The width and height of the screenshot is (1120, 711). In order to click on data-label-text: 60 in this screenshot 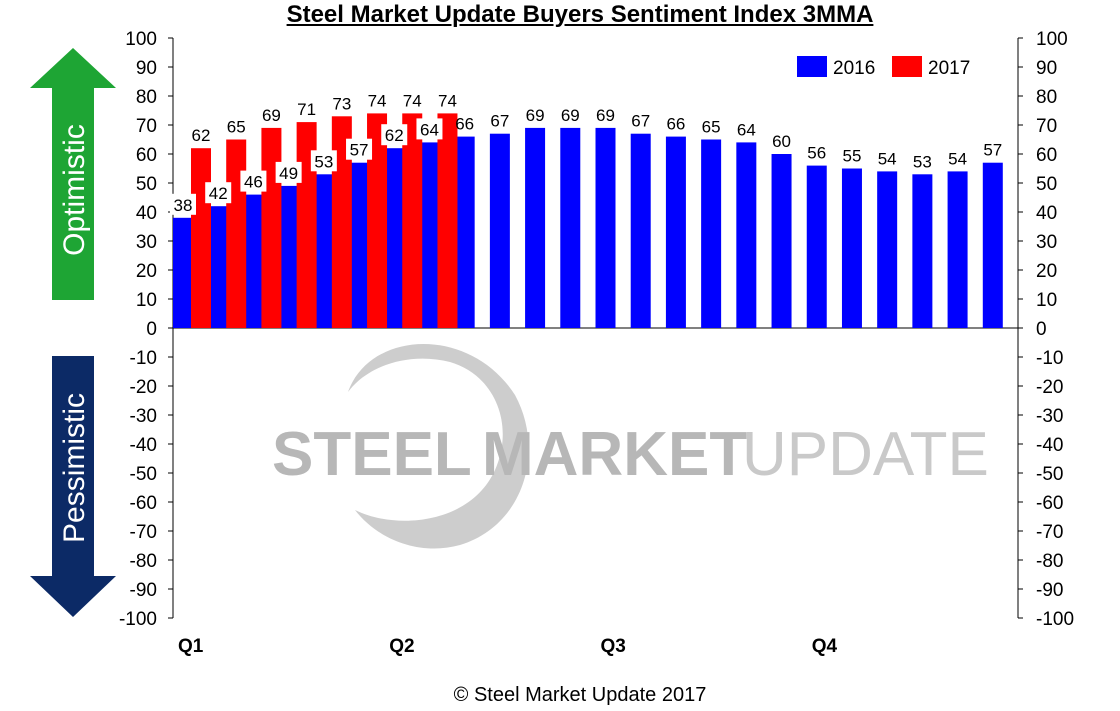, I will do `click(781, 141)`.